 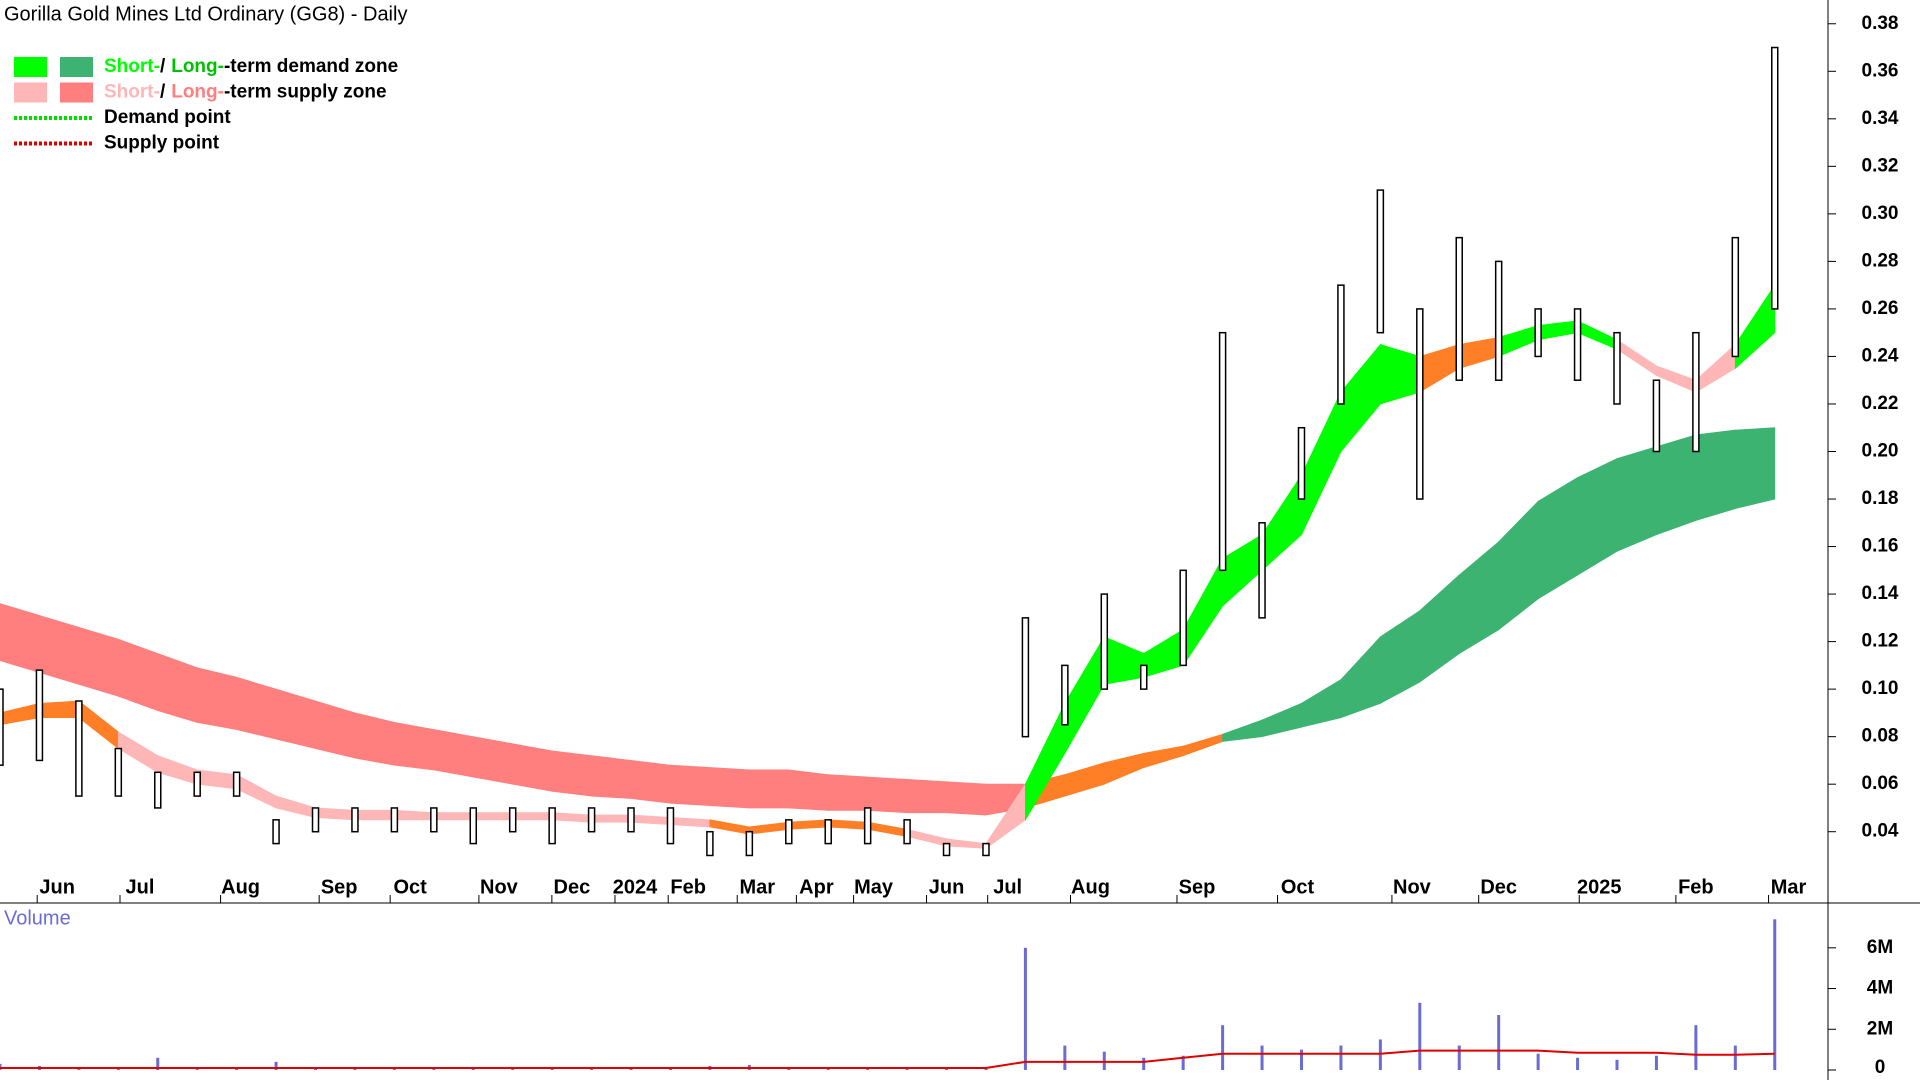 What do you see at coordinates (305, 92) in the screenshot?
I see `legend-text: -term supply zone` at bounding box center [305, 92].